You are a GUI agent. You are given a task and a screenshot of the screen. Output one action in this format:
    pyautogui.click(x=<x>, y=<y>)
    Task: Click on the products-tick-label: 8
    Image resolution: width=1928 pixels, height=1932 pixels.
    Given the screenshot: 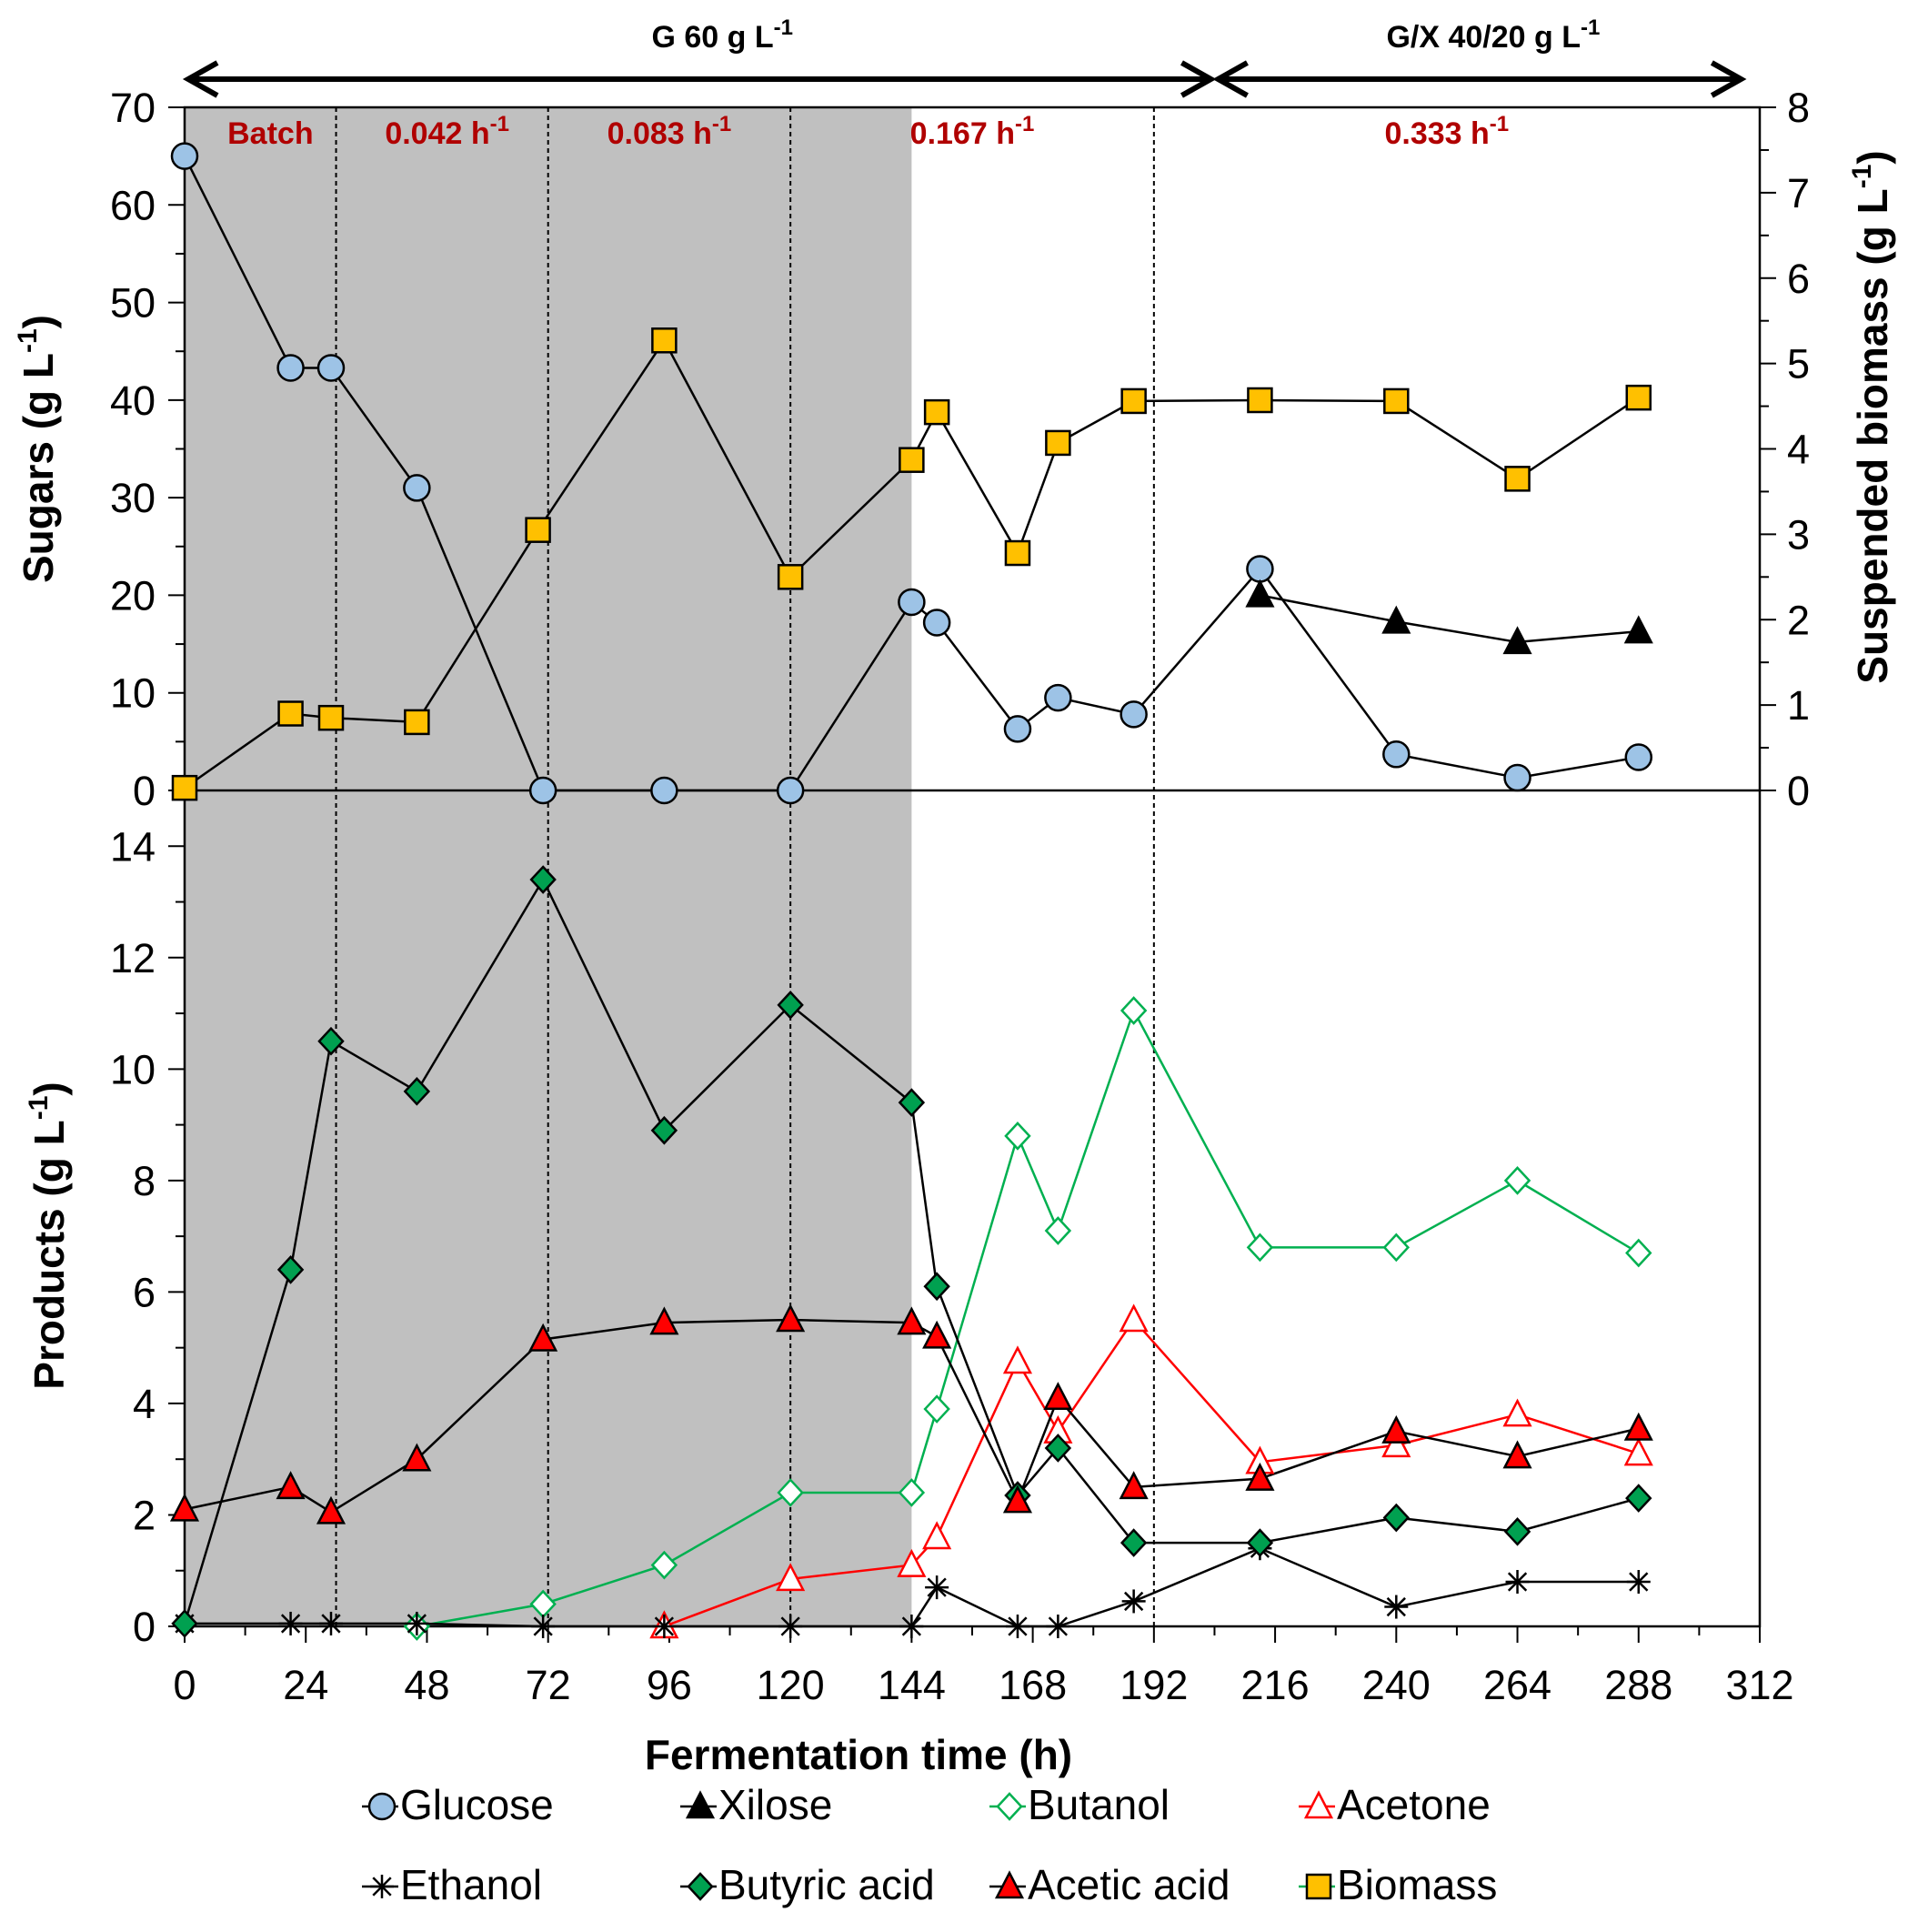 What is the action you would take?
    pyautogui.click(x=145, y=1181)
    